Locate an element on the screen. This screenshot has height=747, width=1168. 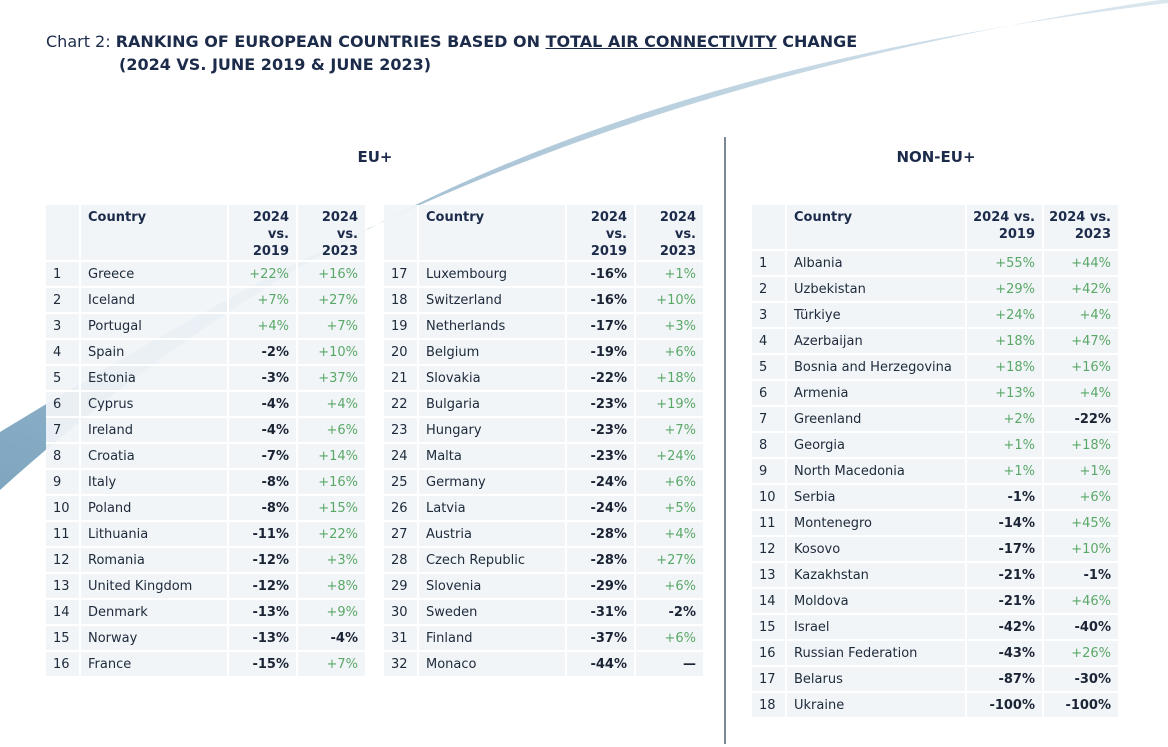
table-row: 19 Netherlands -17% +3% is located at coordinates (544, 327).